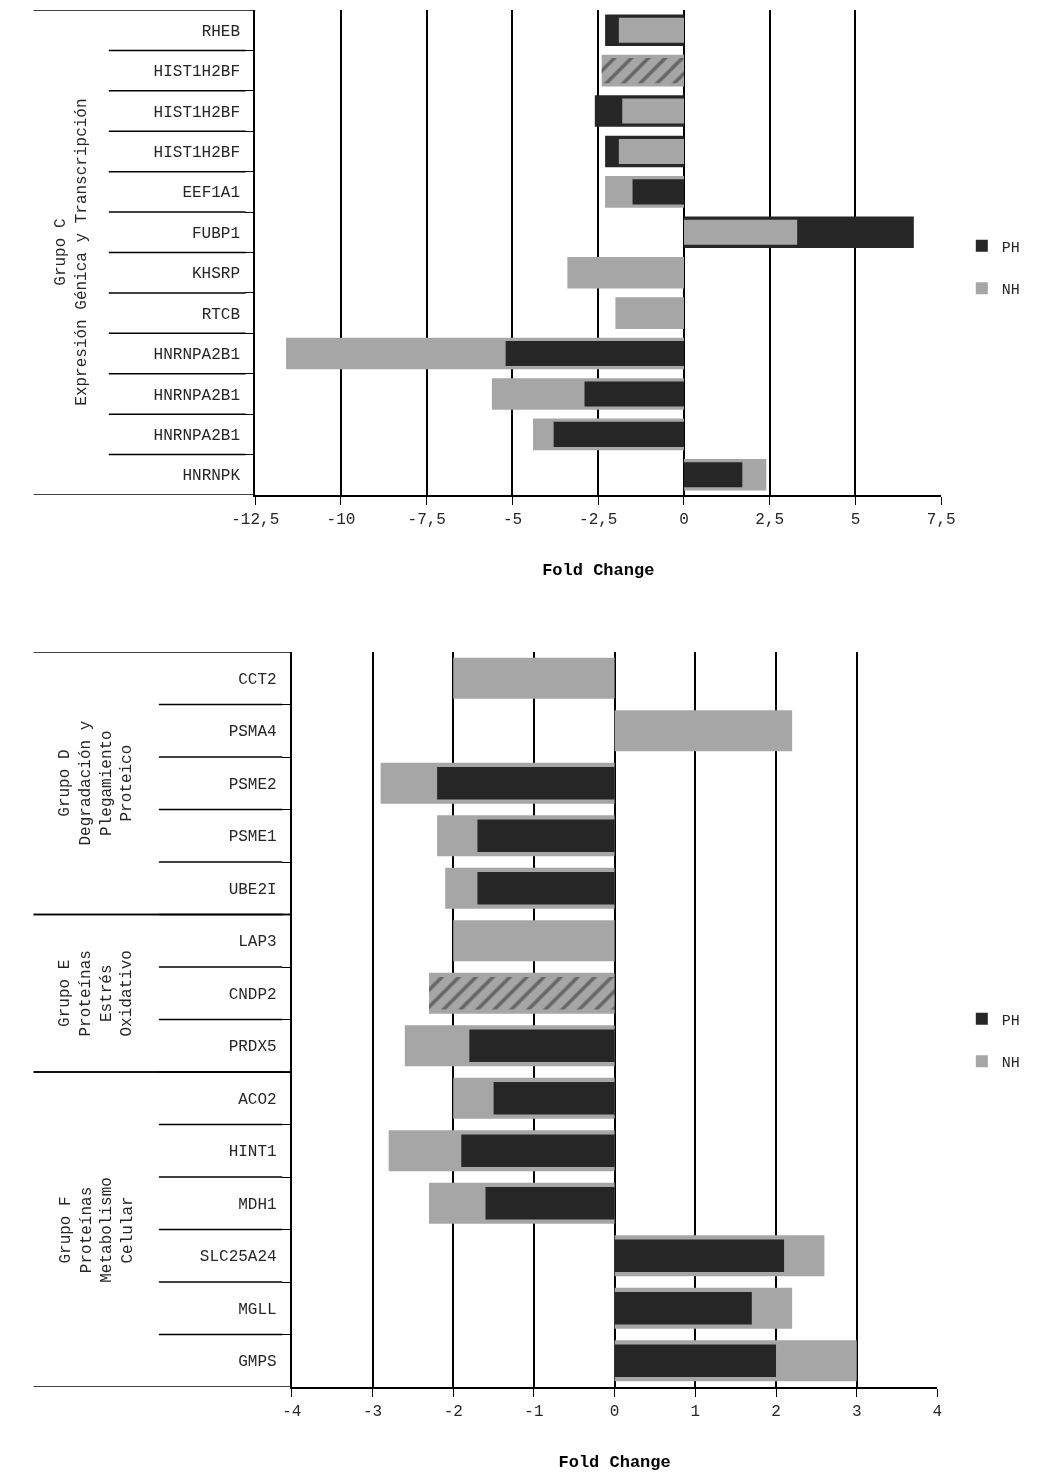 Image resolution: width=1041 pixels, height=1479 pixels. What do you see at coordinates (257, 679) in the screenshot?
I see `y-tick-label: CCT2` at bounding box center [257, 679].